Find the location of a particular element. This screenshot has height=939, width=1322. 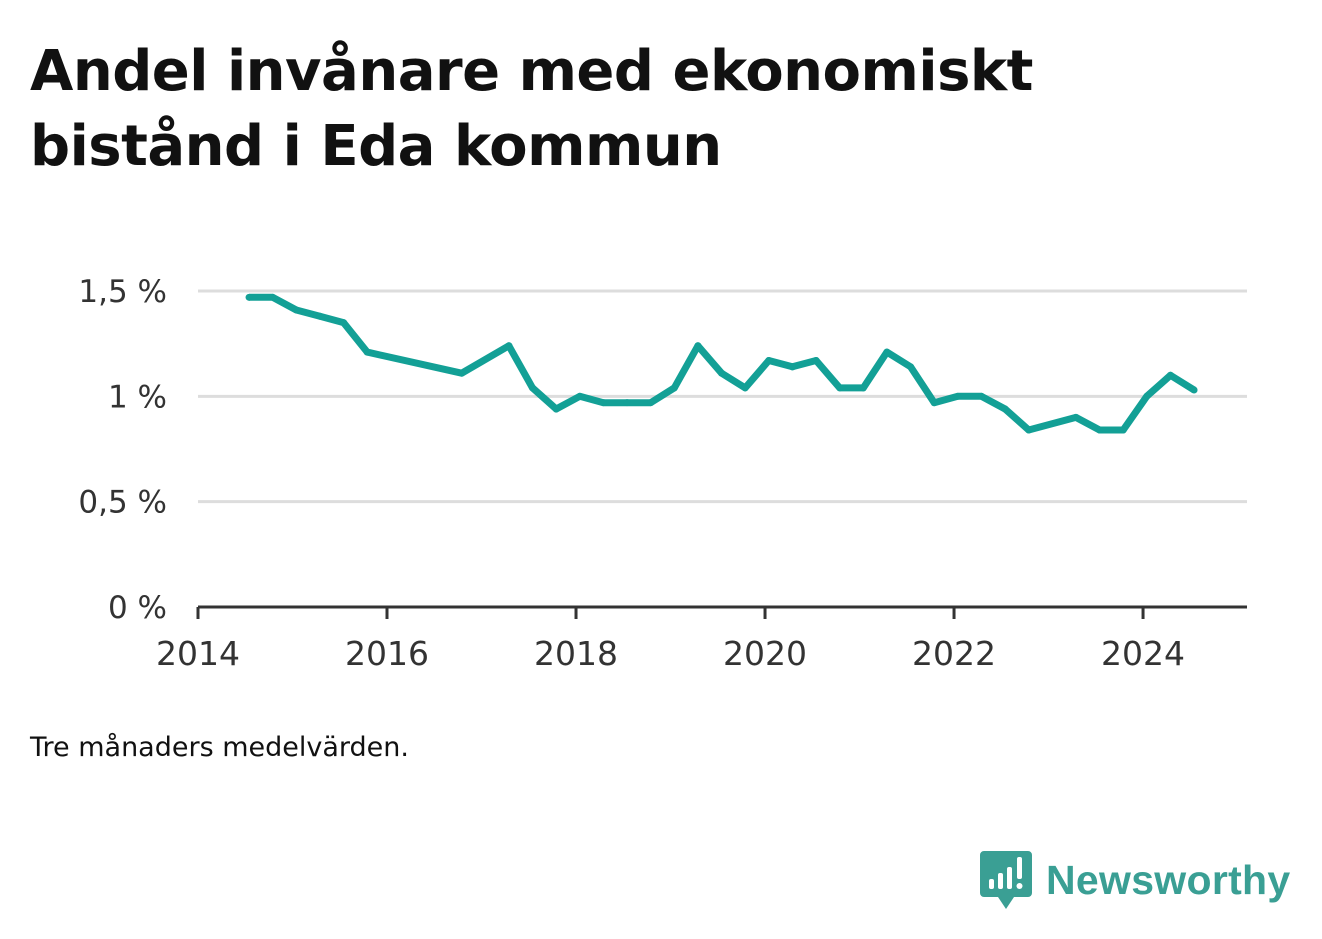

y-axis-tick-labels: 0 % 0,5 % 1 % 1,5 % is located at coordinates (122, 450).